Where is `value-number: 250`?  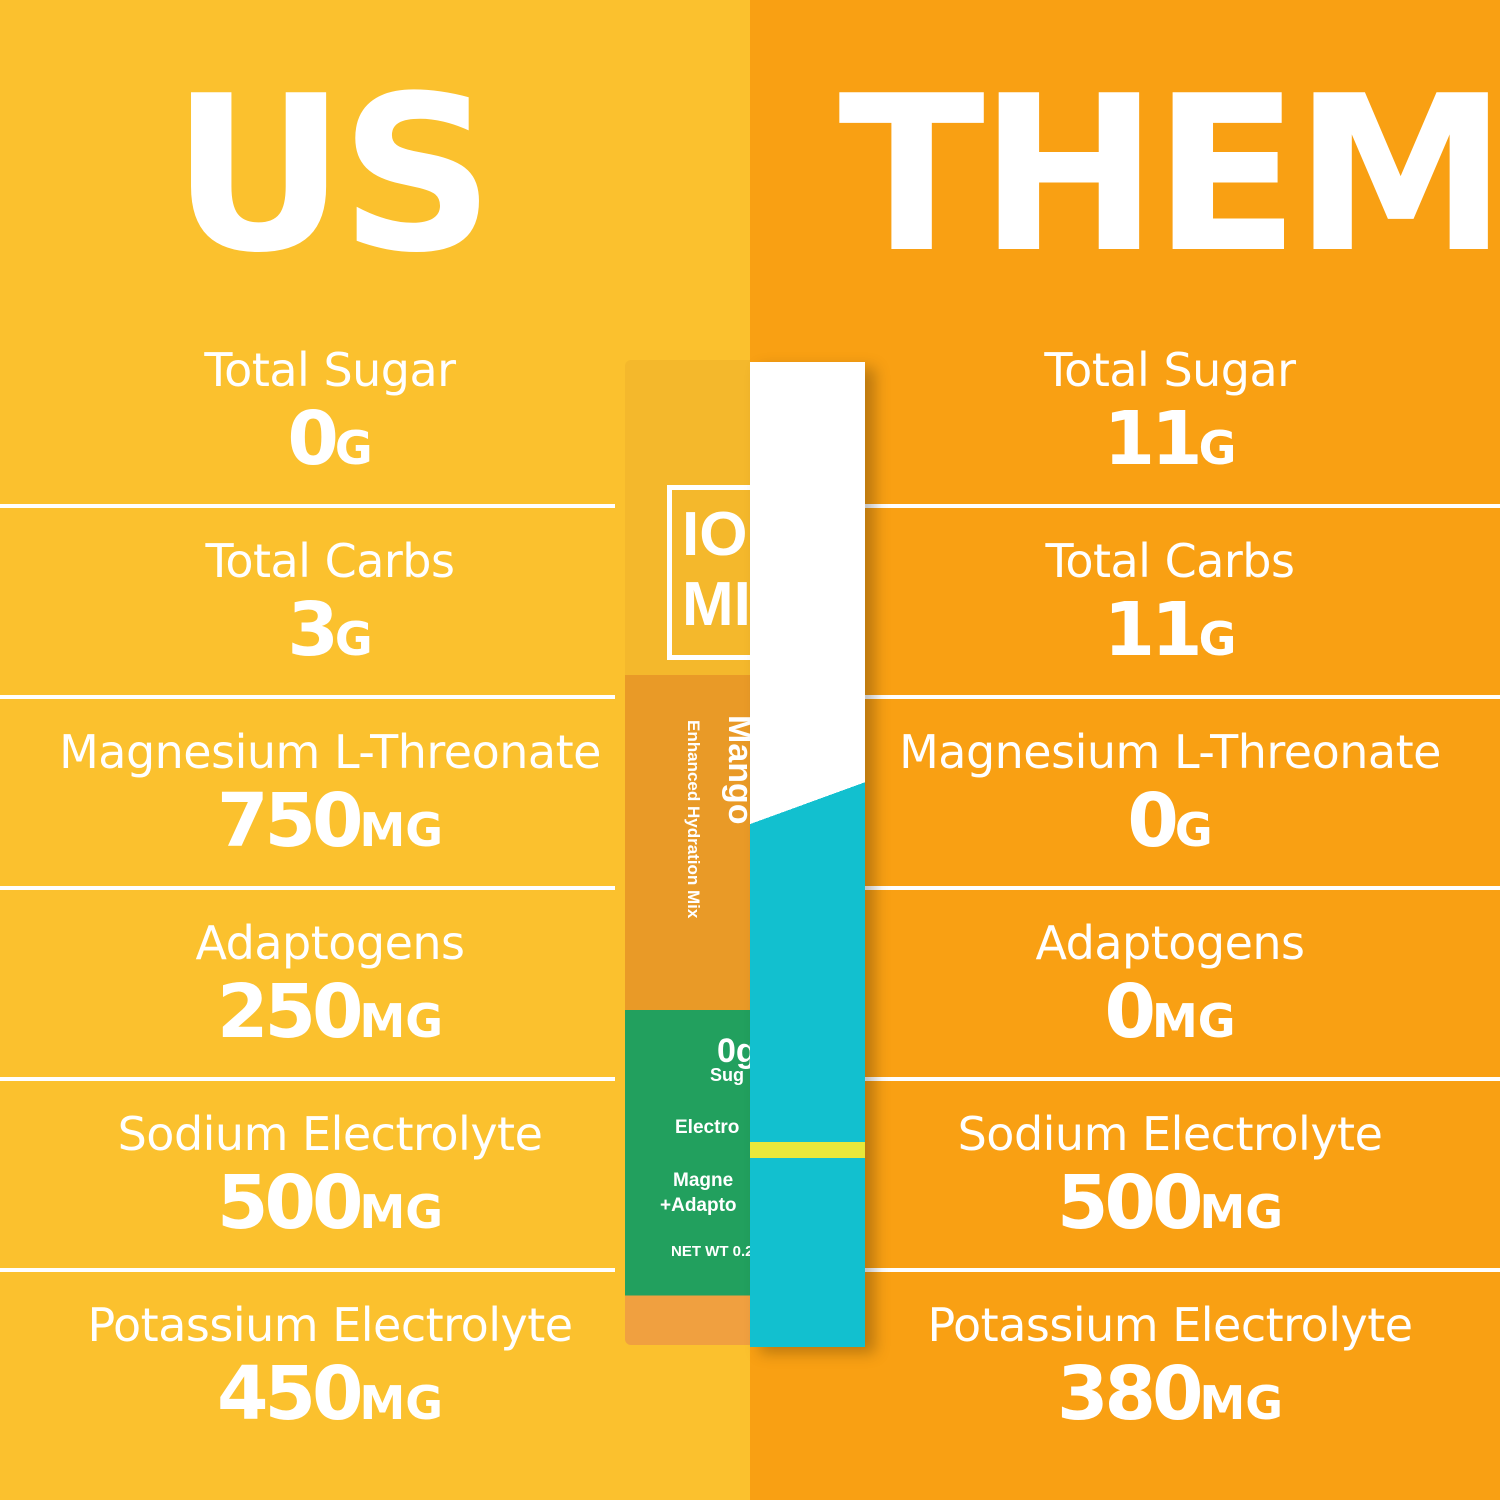
value-number: 250 is located at coordinates (289, 1012).